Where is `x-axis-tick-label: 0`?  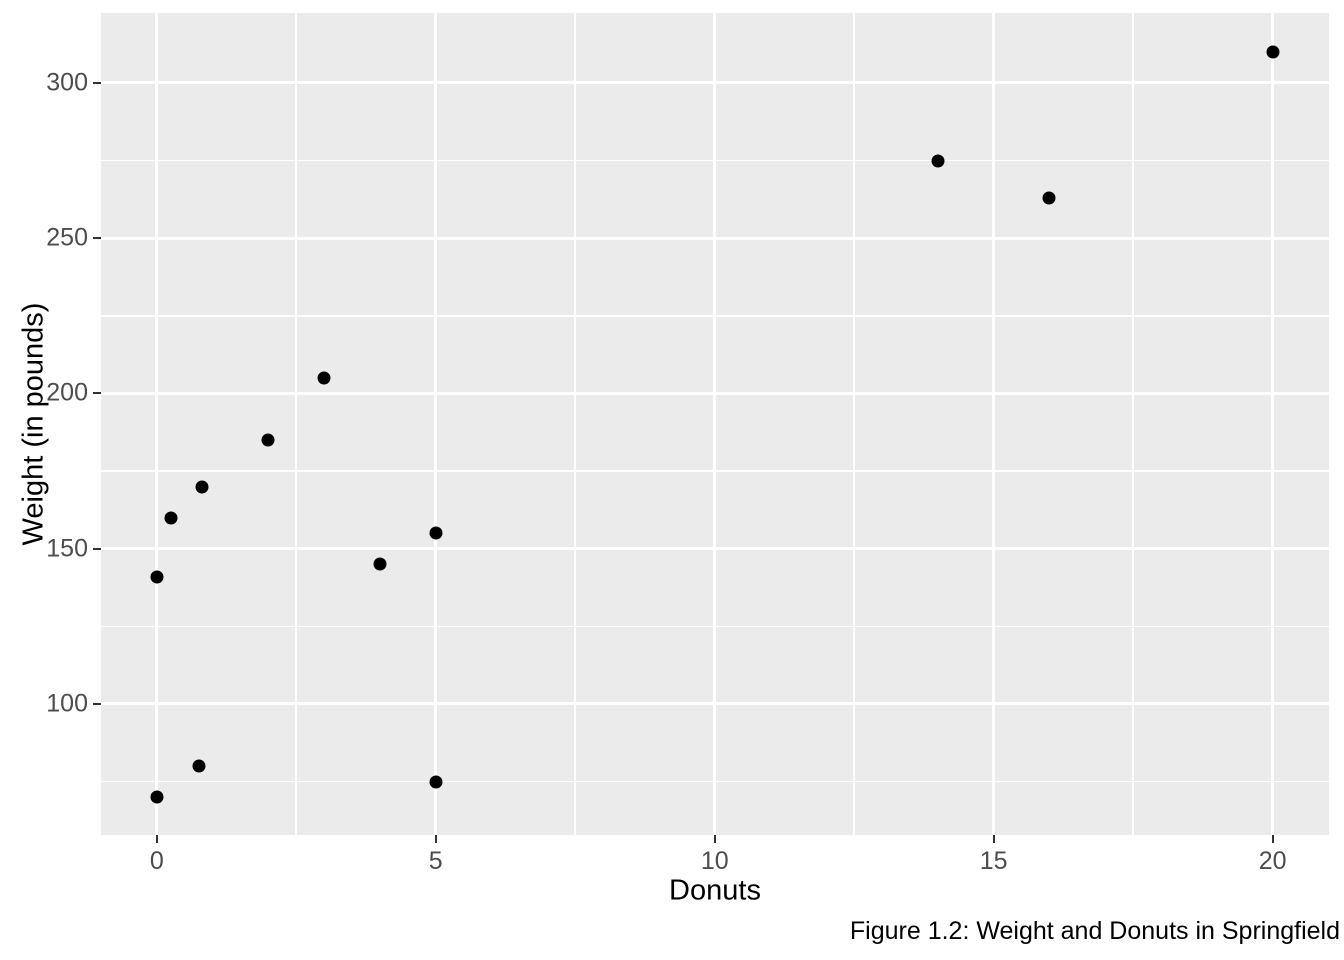
x-axis-tick-label: 0 is located at coordinates (156, 861).